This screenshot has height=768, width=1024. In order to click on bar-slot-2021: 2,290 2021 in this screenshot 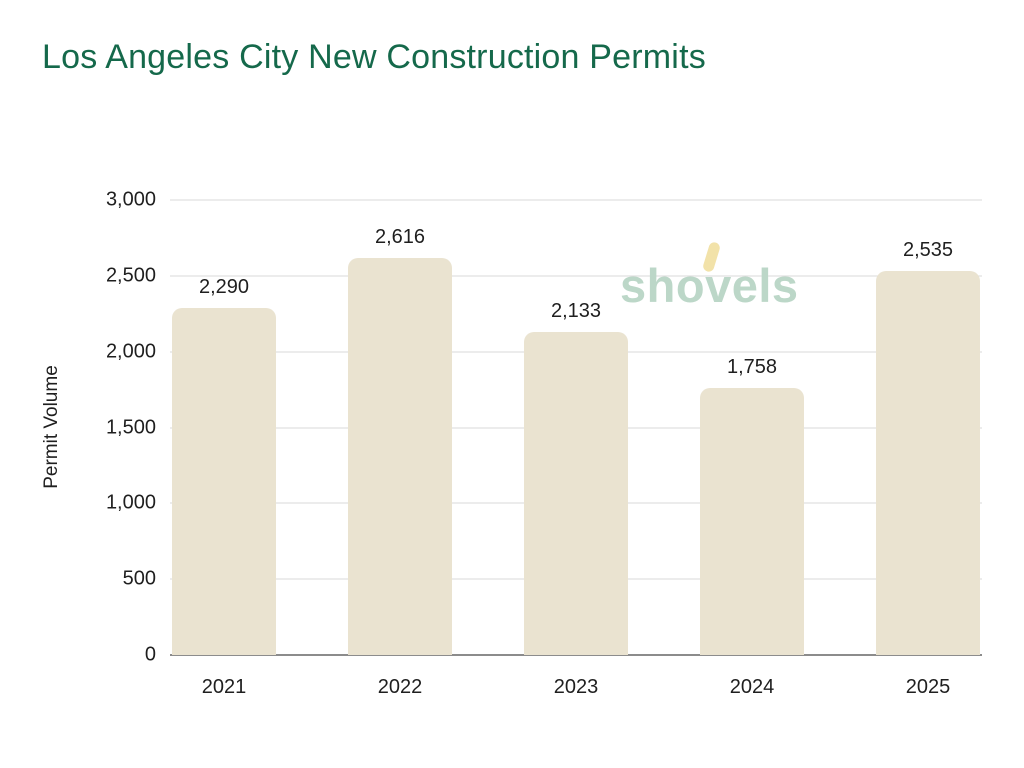, I will do `click(224, 449)`.